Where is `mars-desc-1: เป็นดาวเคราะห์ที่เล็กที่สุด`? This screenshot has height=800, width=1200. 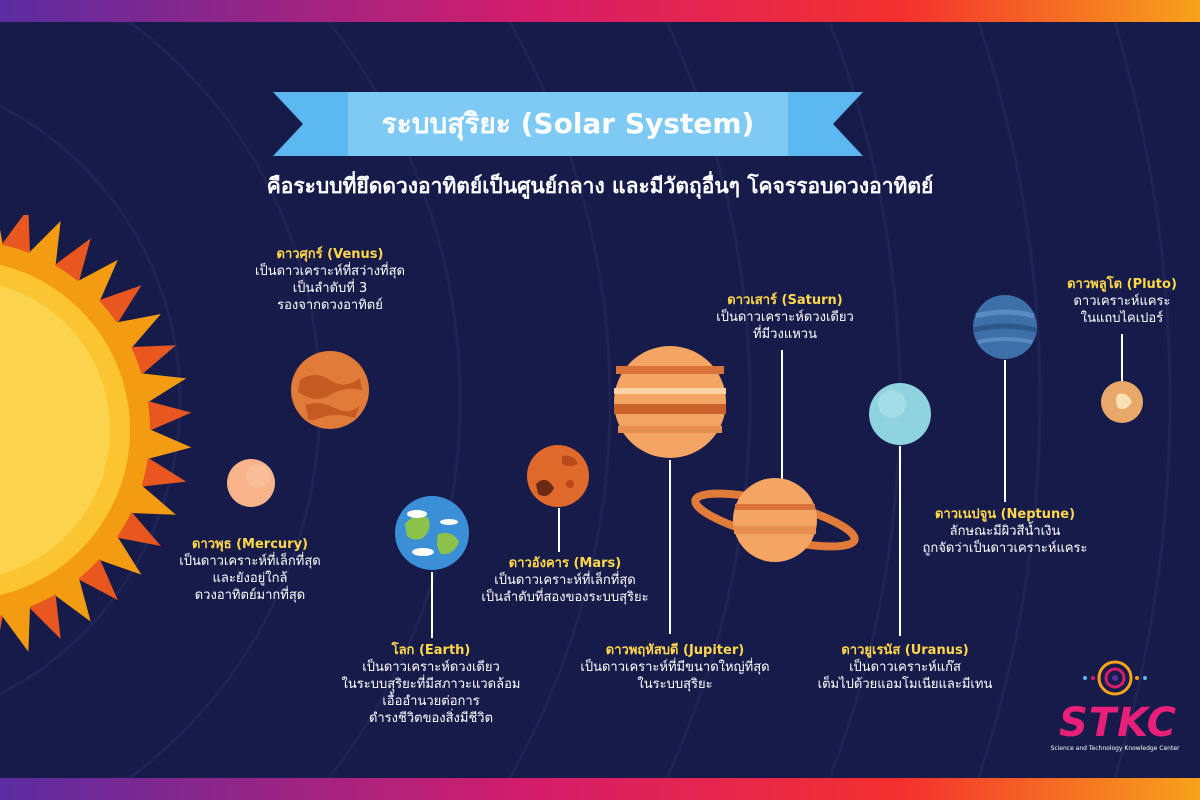 mars-desc-1: เป็นดาวเคราะห์ที่เล็กที่สุด is located at coordinates (565, 580).